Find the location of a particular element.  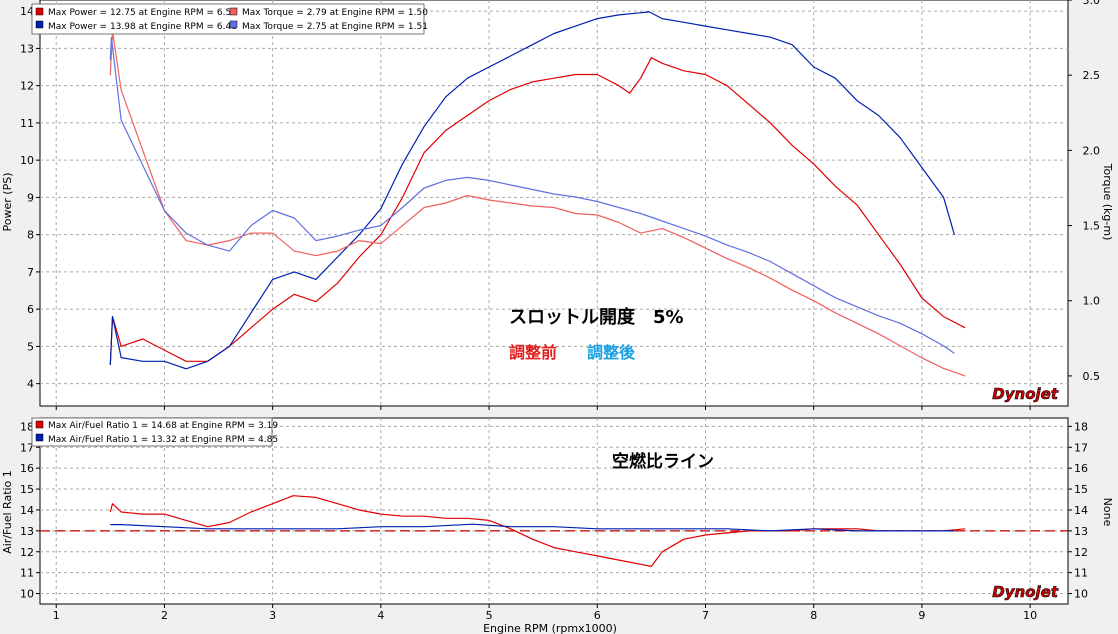

y2-tick-label: 2.0 is located at coordinates (1092, 150).